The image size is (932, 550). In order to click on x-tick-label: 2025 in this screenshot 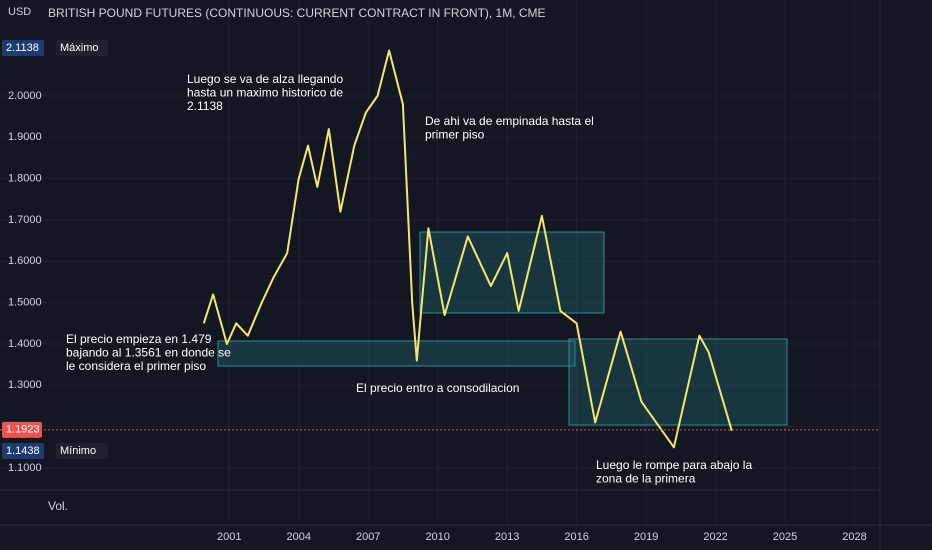, I will do `click(785, 537)`.